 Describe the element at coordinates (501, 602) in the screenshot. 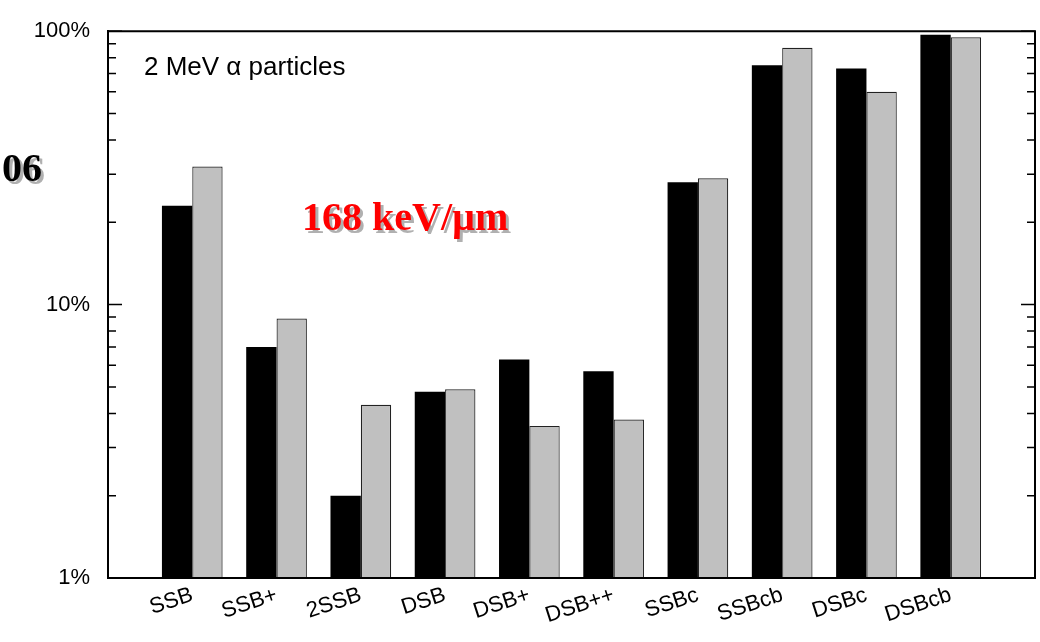

I see `x-tick-label: DSB+` at that location.